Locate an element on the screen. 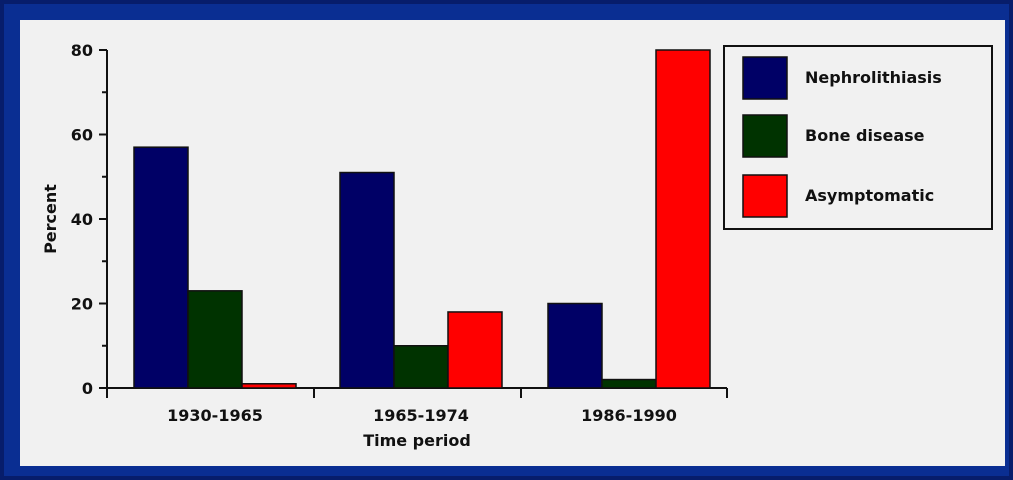 The height and width of the screenshot is (480, 1013). y-tick-label: 0 is located at coordinates (87, 388).